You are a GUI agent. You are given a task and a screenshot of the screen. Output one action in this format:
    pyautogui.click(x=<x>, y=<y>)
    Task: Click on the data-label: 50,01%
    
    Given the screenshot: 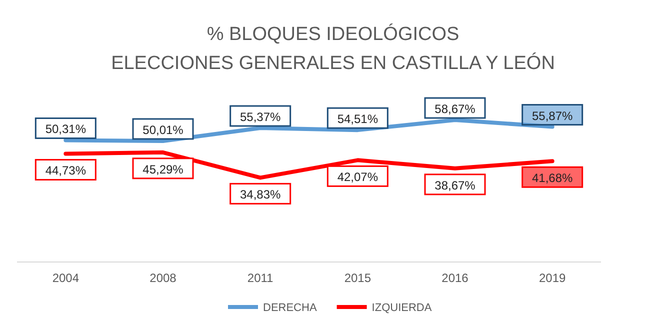 What is the action you would take?
    pyautogui.click(x=163, y=129)
    